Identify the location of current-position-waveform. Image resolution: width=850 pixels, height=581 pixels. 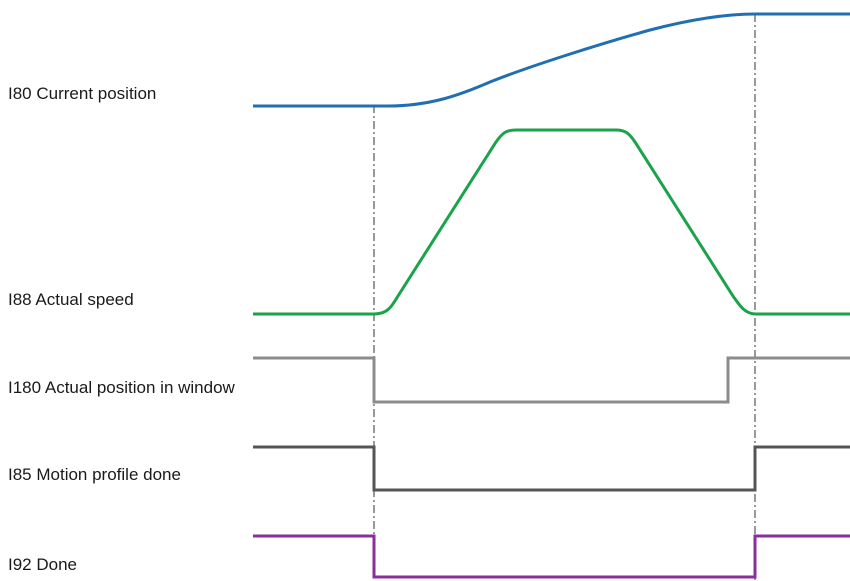
(551, 60).